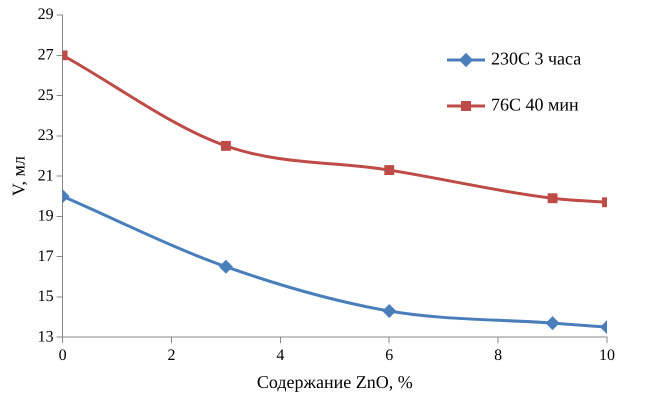 The width and height of the screenshot is (647, 403). What do you see at coordinates (62, 355) in the screenshot?
I see `x-tick-label: 0` at bounding box center [62, 355].